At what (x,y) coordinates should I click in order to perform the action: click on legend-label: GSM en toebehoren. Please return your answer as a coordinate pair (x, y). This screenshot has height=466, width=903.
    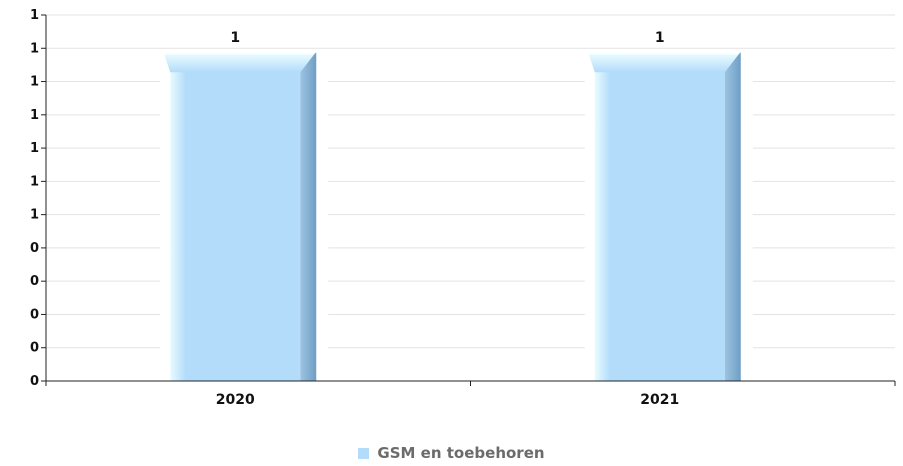
    Looking at the image, I should click on (461, 453).